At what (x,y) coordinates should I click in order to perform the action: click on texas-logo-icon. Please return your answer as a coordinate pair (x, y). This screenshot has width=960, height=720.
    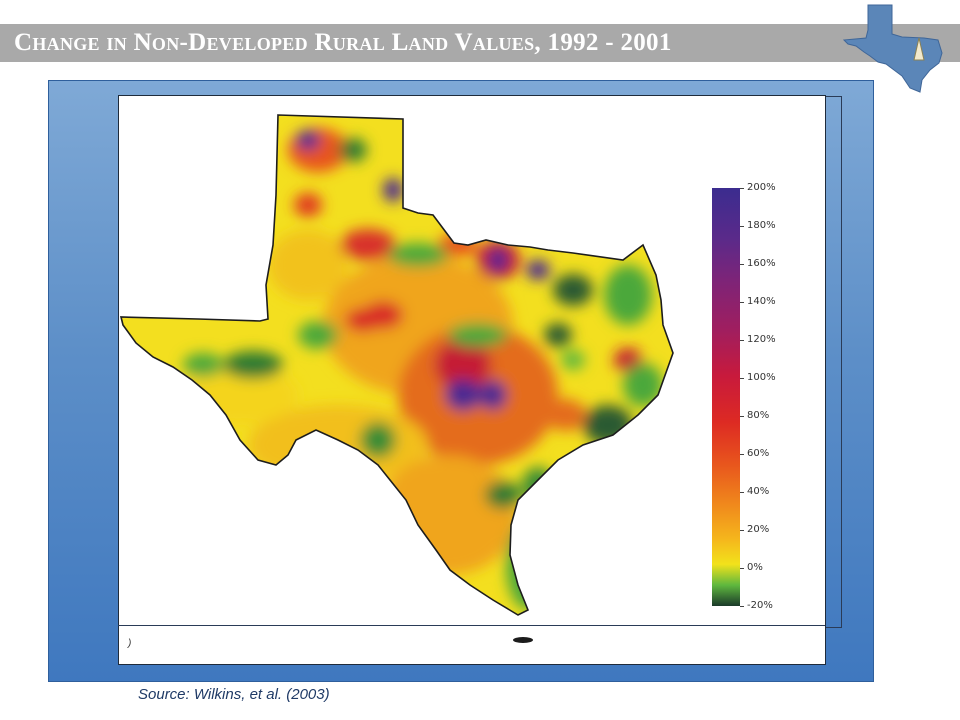
    Looking at the image, I should click on (892, 48).